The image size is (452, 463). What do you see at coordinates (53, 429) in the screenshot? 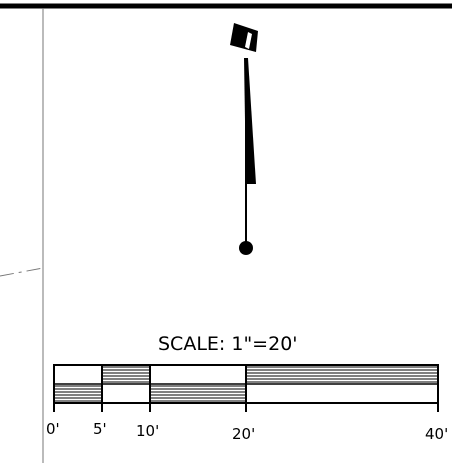
I see `scale-tick-label-0: 0'` at bounding box center [53, 429].